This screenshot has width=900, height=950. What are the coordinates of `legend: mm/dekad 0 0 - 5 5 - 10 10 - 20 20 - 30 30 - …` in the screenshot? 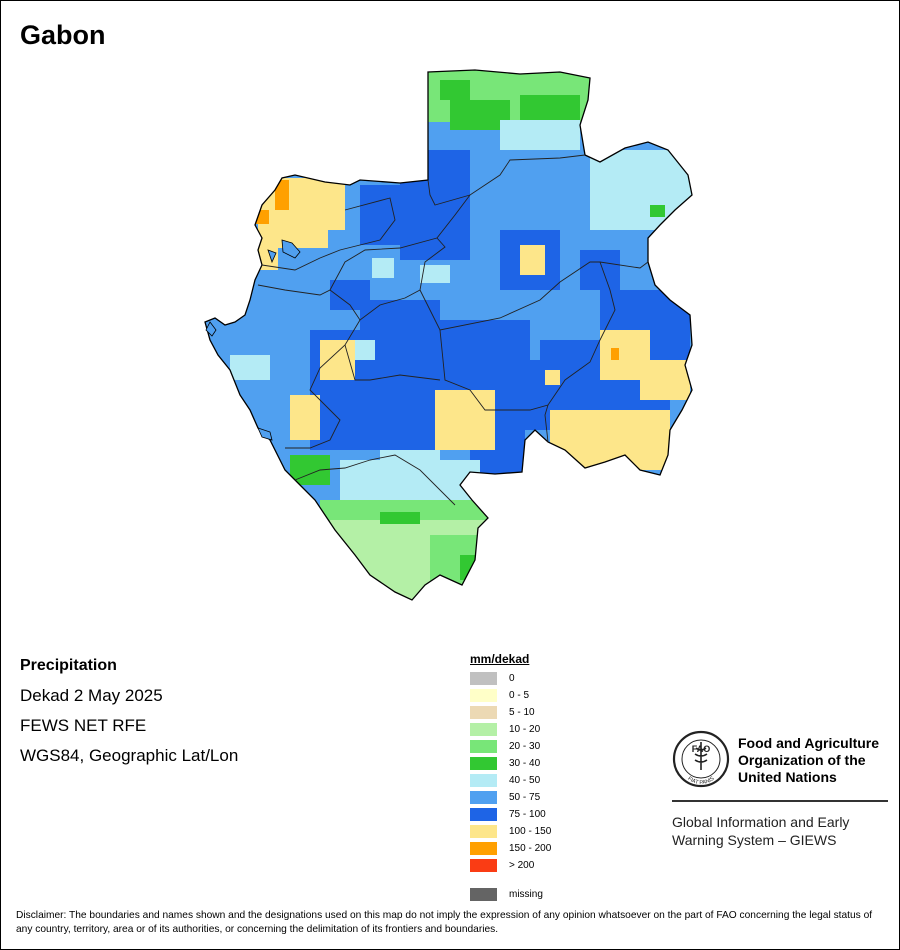 It's located at (510, 777).